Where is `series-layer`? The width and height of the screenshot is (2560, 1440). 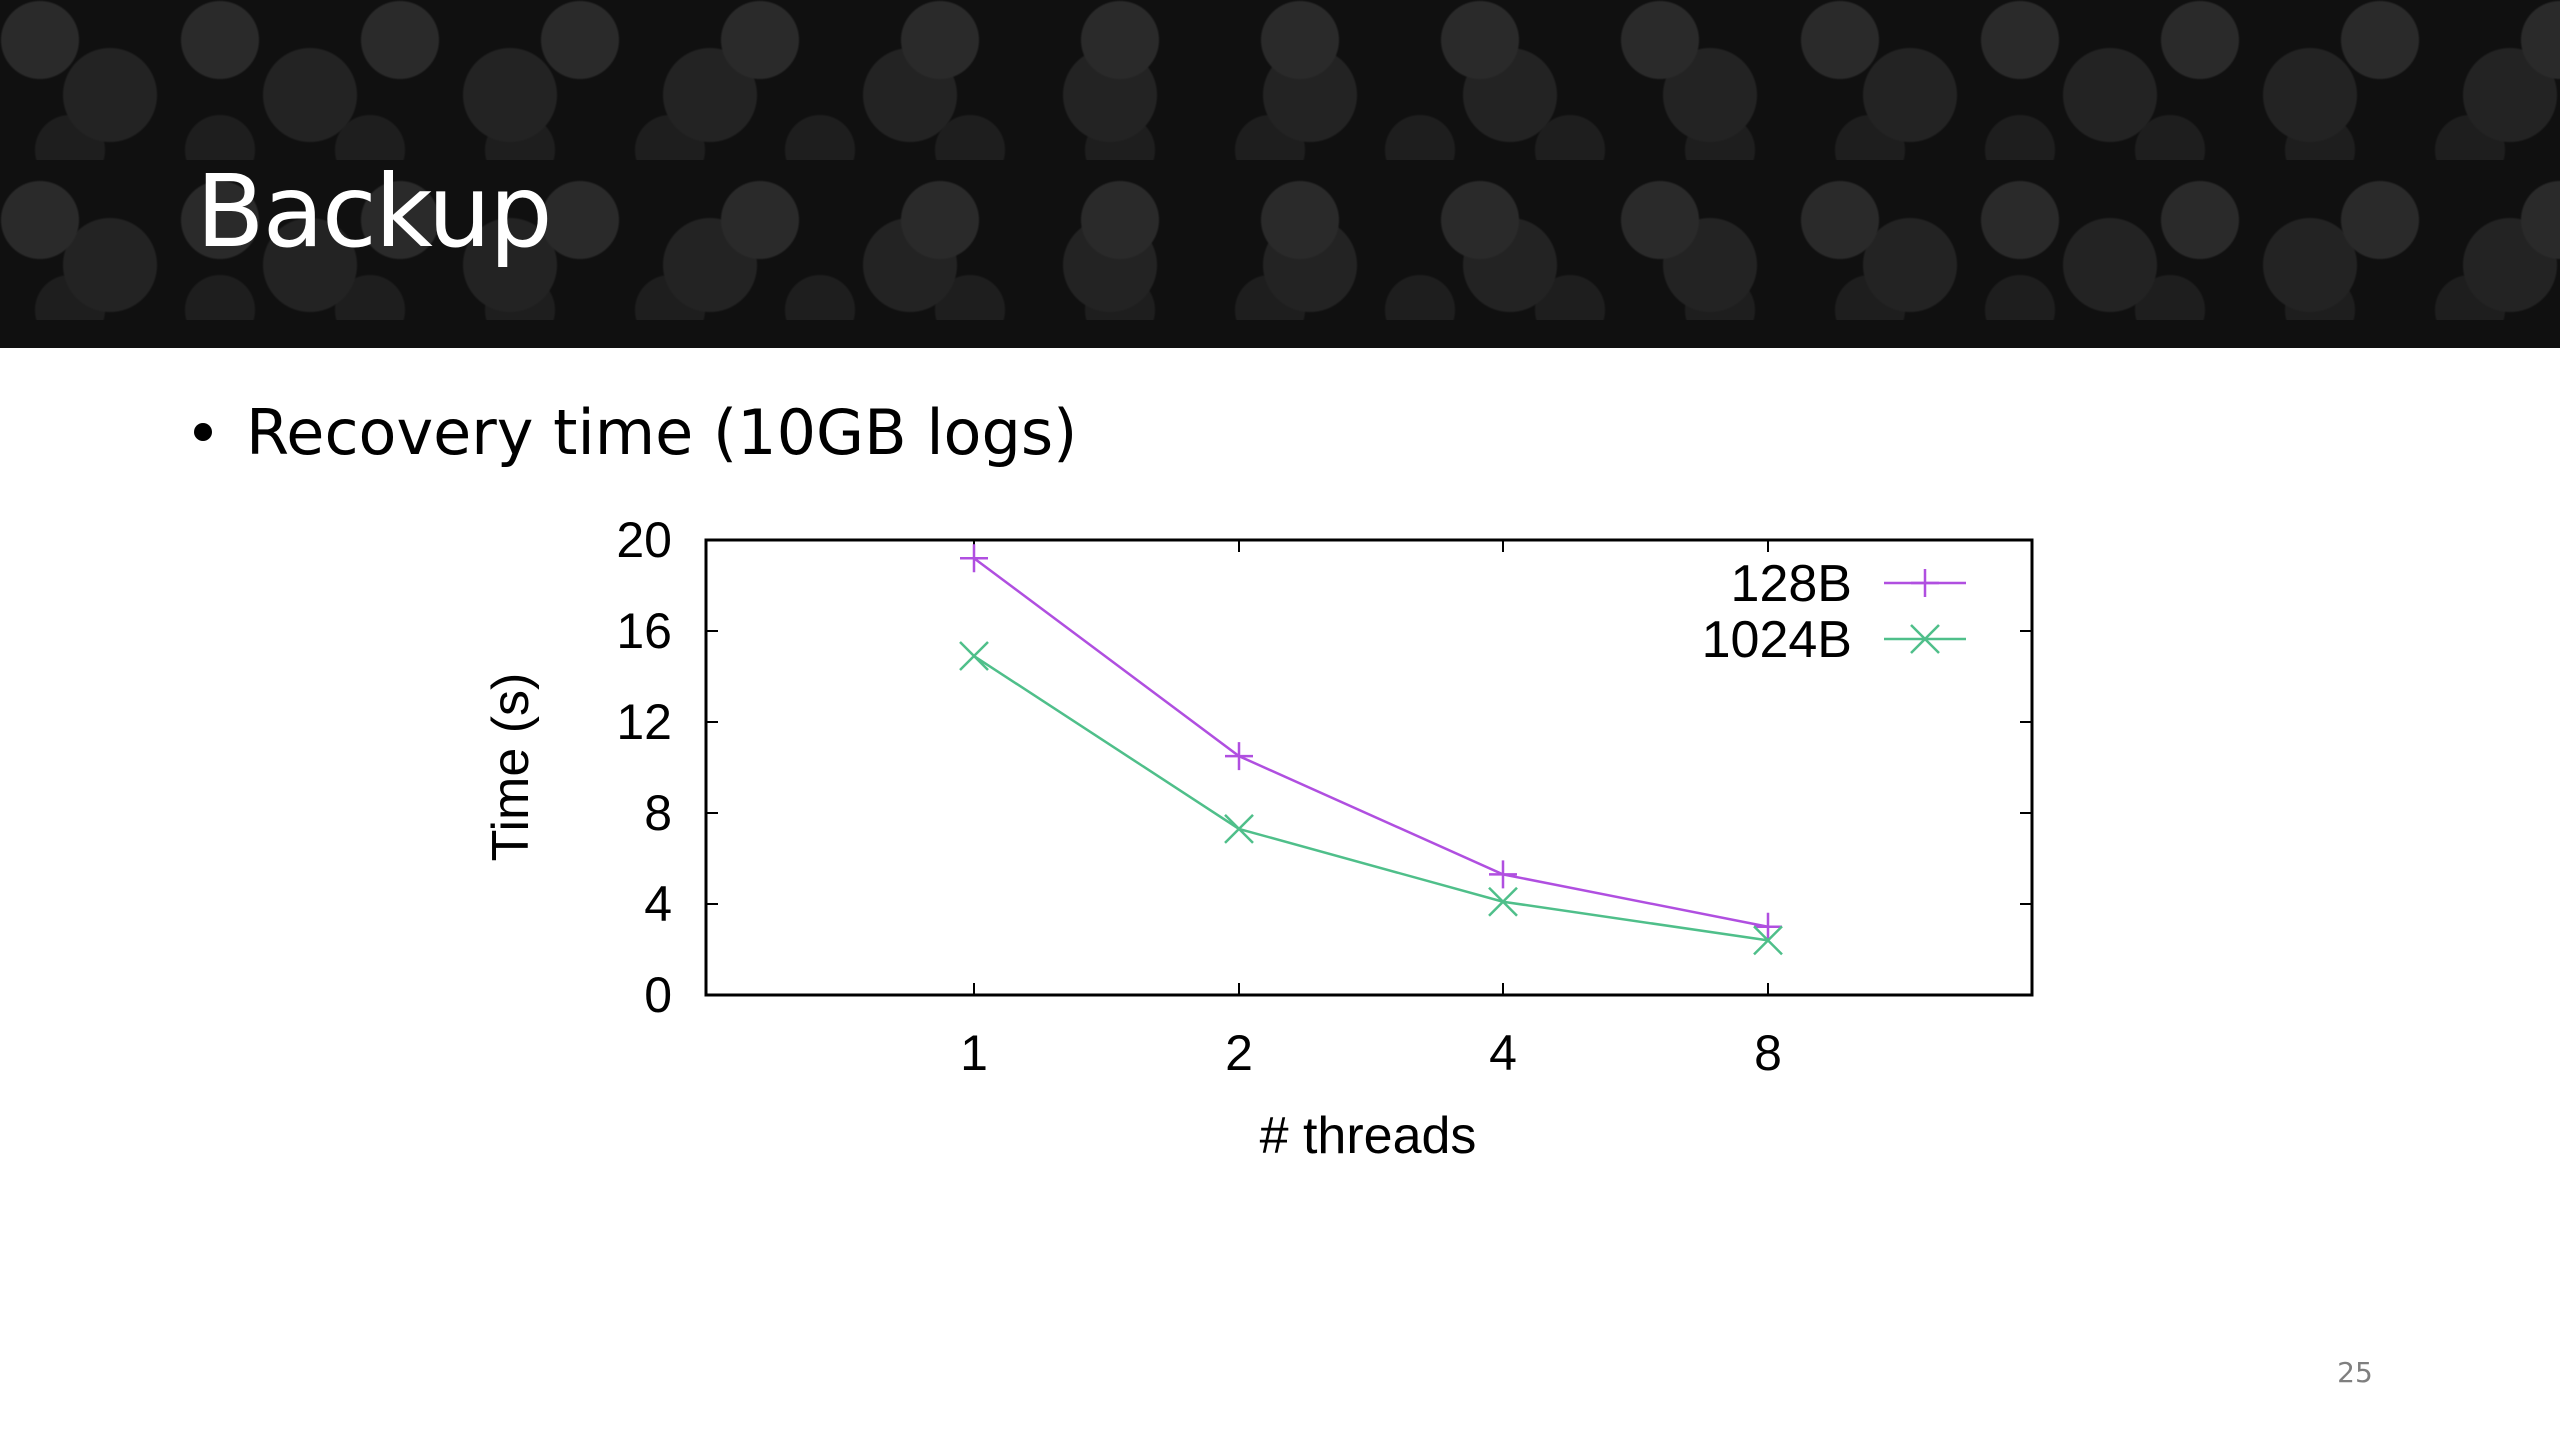
series-layer is located at coordinates (1371, 750).